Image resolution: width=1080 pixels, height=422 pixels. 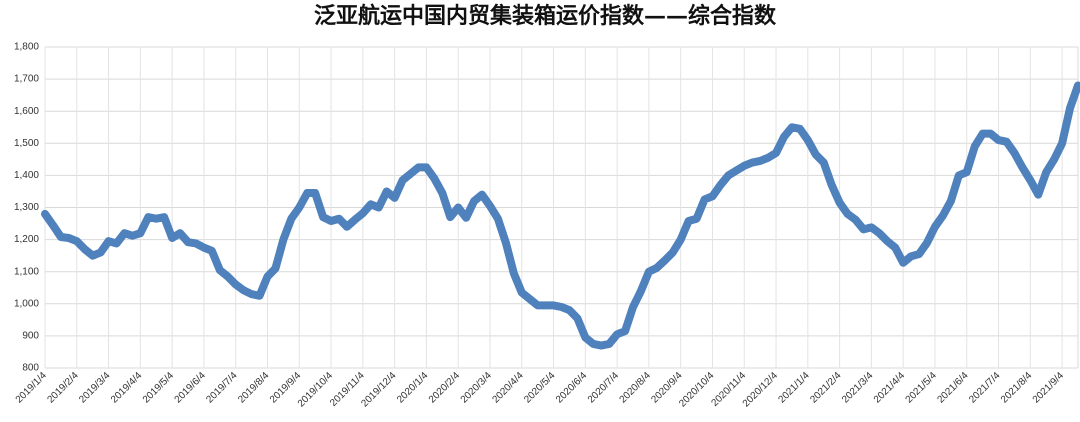 What do you see at coordinates (604, 388) in the screenshot?
I see `x-tick-label: 2020/7/4` at bounding box center [604, 388].